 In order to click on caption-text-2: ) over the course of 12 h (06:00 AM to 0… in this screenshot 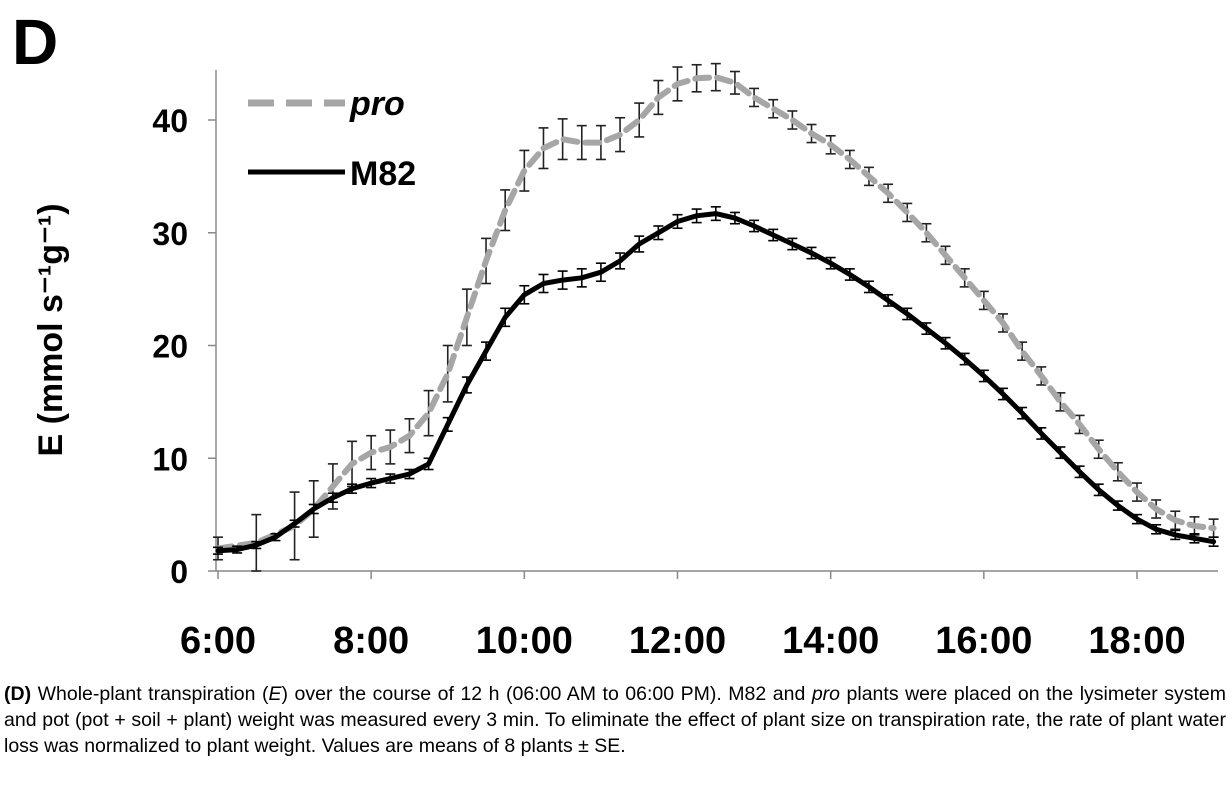, I will do `click(546, 694)`.